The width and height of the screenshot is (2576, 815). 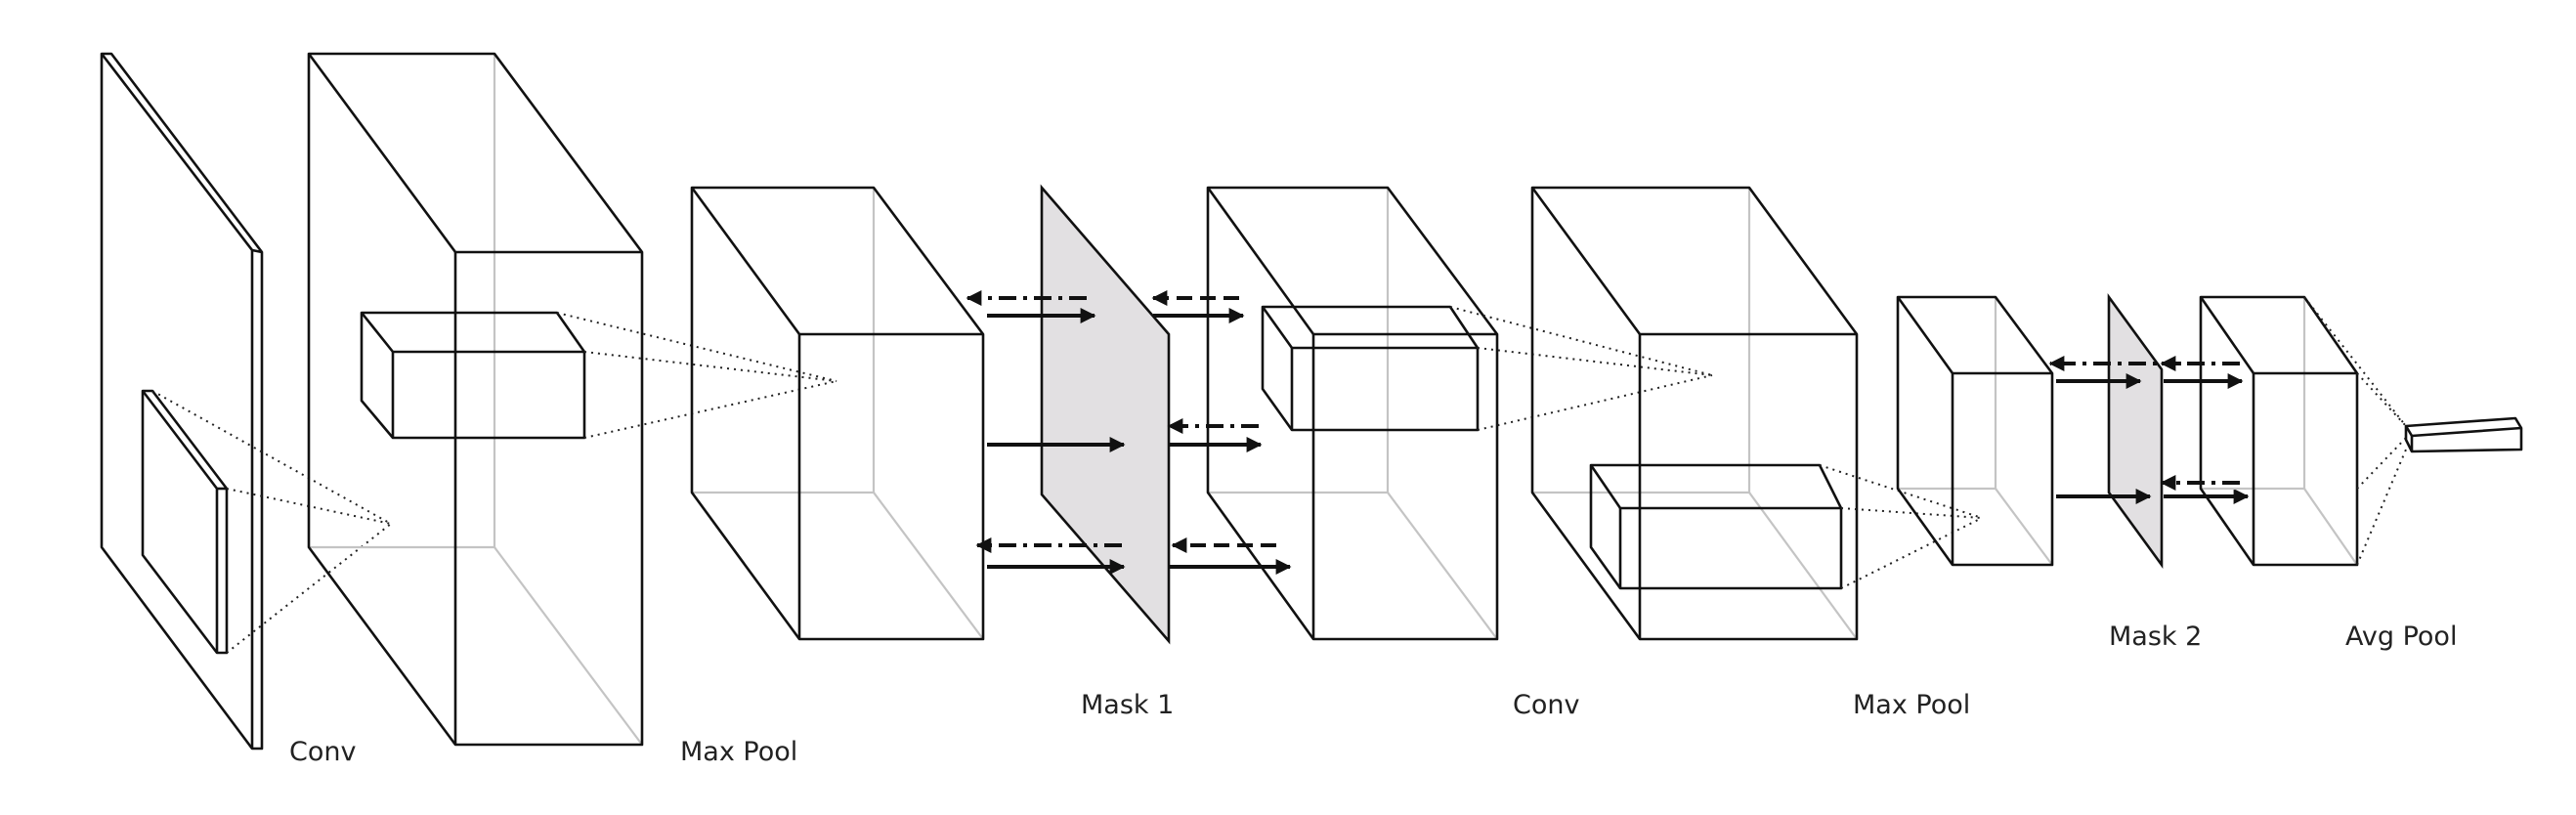 What do you see at coordinates (697, 376) in the screenshot?
I see `conv1-patch-projection` at bounding box center [697, 376].